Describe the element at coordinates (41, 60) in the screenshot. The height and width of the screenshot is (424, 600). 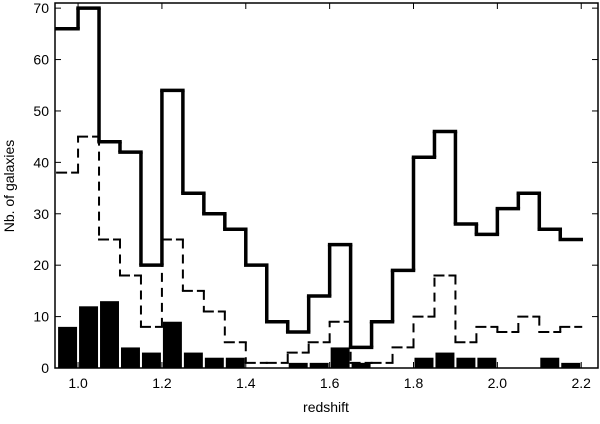
I see `y-tick-label: 60` at that location.